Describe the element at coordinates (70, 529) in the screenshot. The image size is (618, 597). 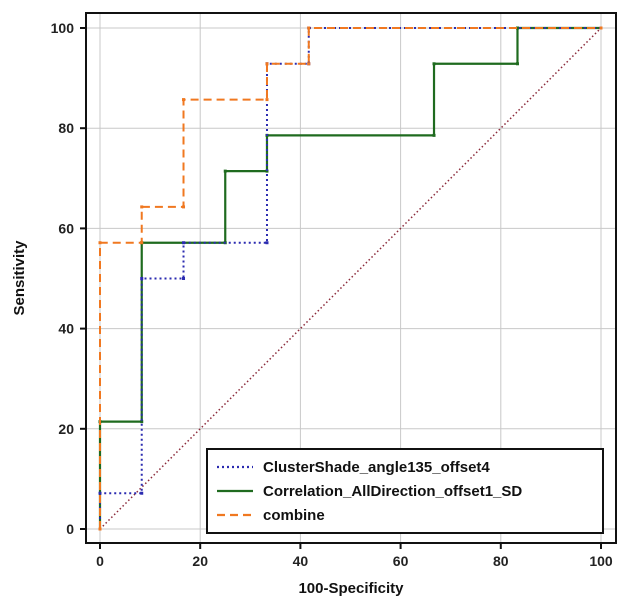
I see `y-tick-label: 0` at that location.